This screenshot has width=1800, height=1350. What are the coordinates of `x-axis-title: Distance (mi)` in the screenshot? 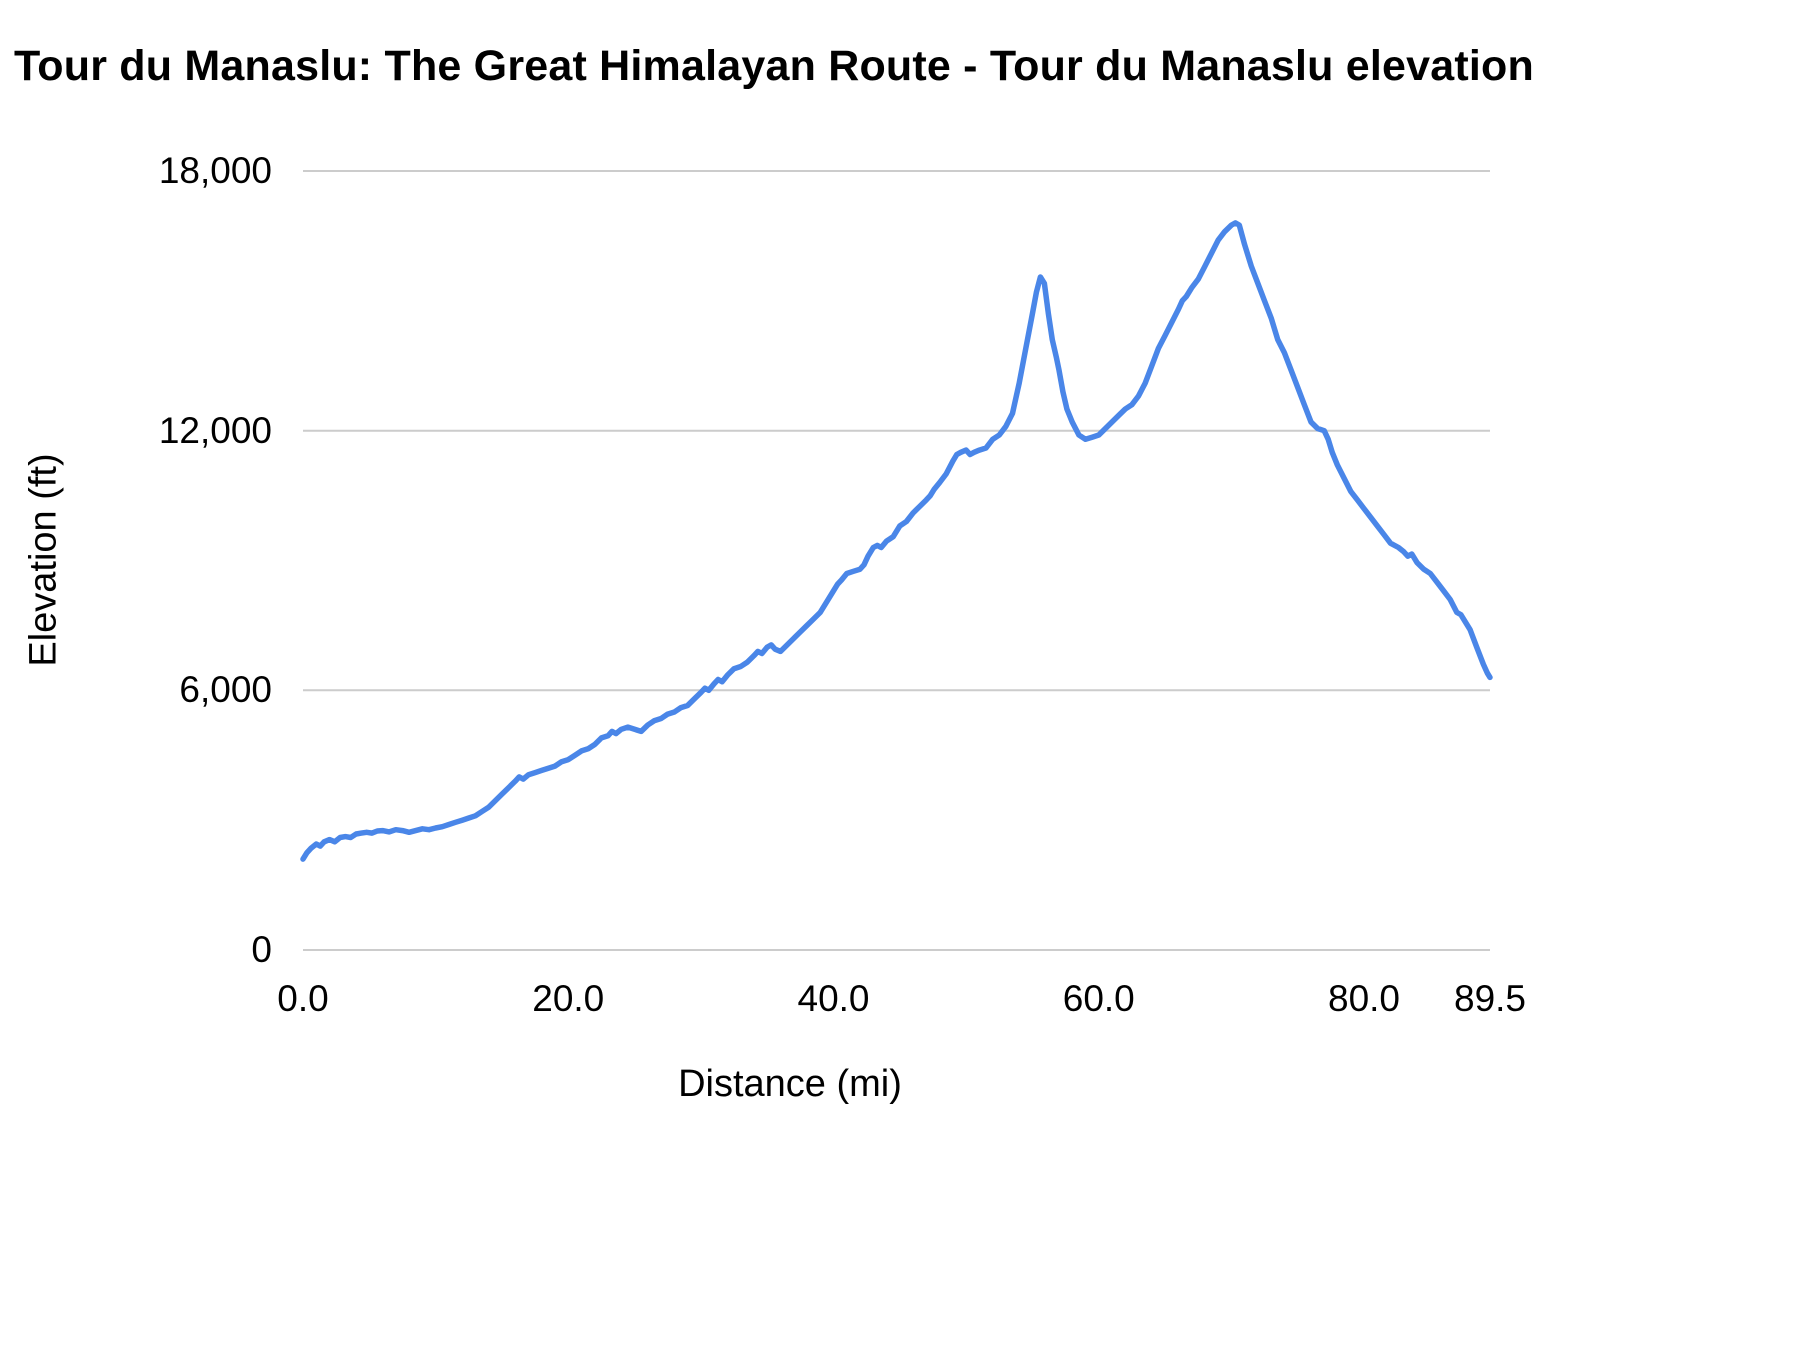 It's located at (790, 1084).